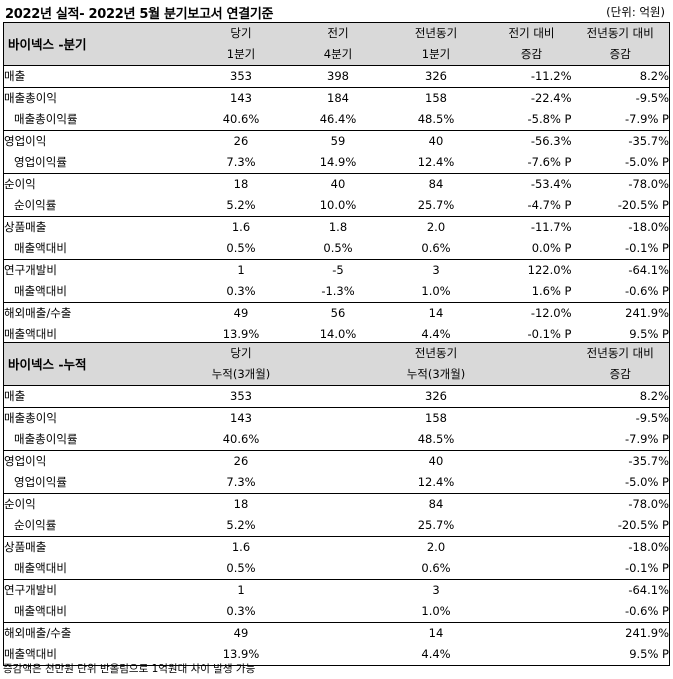 This screenshot has height=679, width=673. What do you see at coordinates (551, 248) in the screenshot?
I see `cell-value: 0.0% P` at bounding box center [551, 248].